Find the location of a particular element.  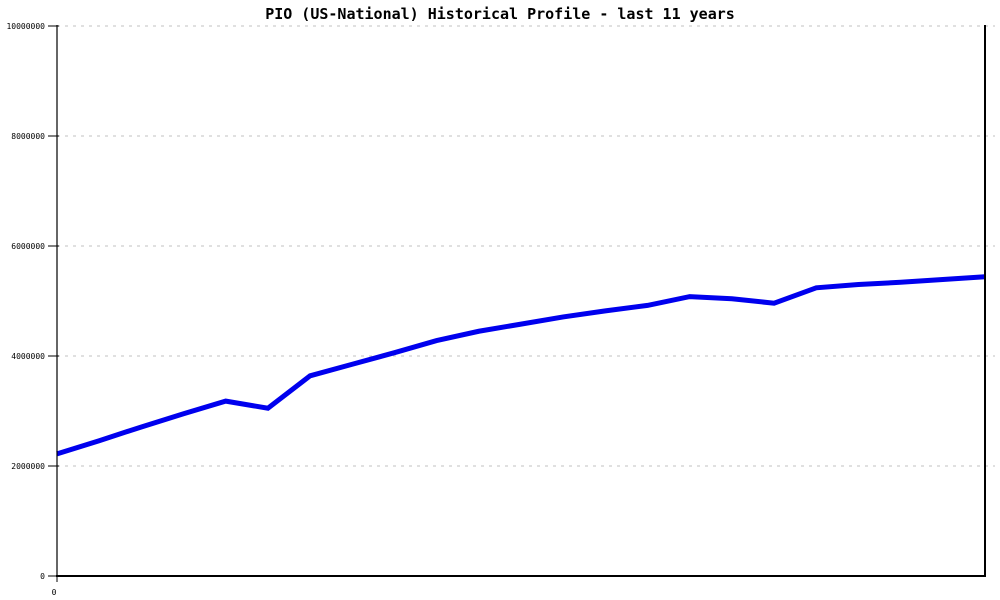

y-tick-label: 0 is located at coordinates (42, 576).